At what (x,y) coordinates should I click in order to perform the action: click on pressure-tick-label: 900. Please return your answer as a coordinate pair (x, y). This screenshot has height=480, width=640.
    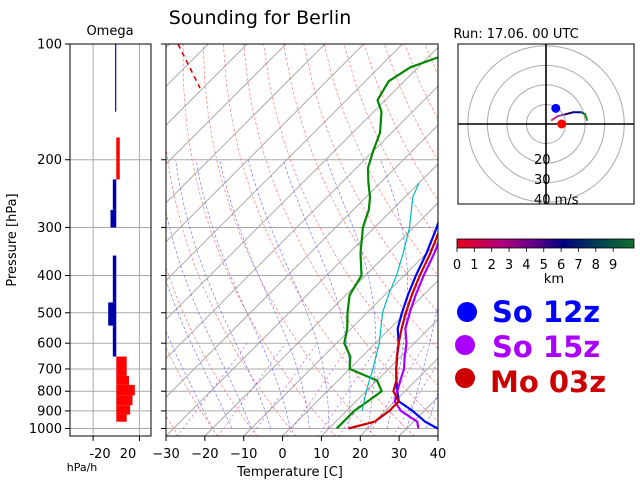
    Looking at the image, I should click on (49, 411).